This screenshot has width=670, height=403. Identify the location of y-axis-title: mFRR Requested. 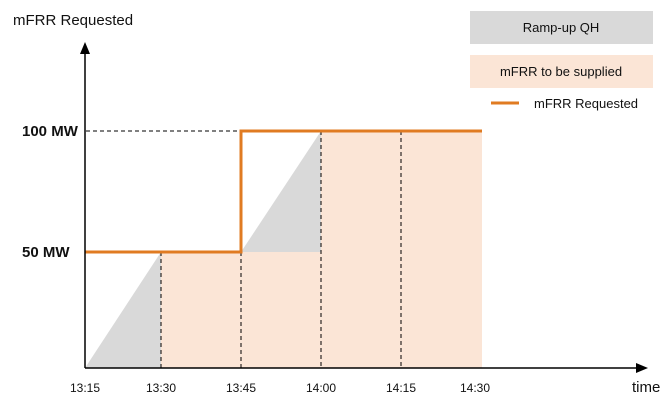
(73, 20).